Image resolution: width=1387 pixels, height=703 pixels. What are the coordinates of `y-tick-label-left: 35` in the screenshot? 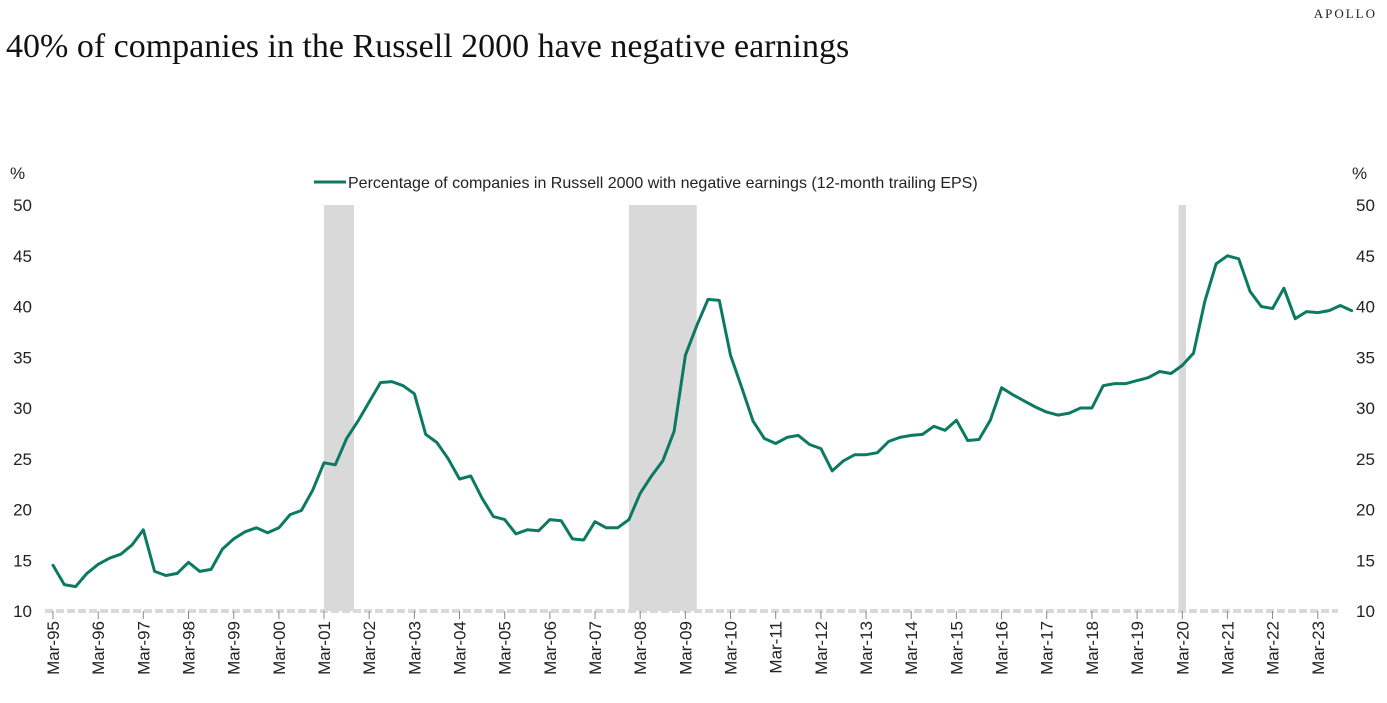 It's located at (22, 357).